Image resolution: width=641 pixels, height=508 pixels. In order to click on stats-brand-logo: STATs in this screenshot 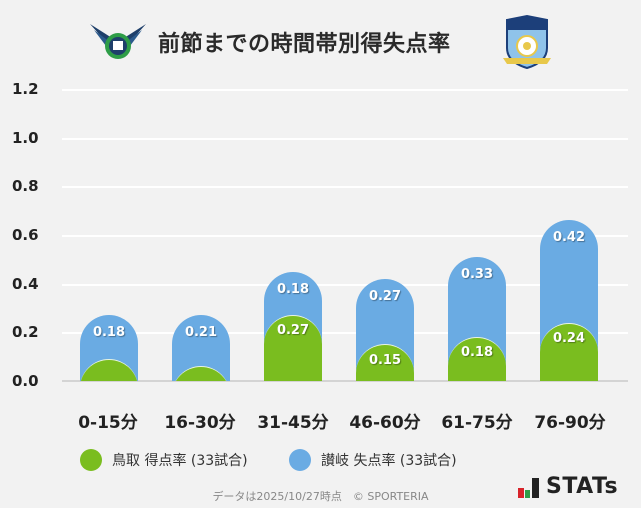, I will do `click(568, 487)`.